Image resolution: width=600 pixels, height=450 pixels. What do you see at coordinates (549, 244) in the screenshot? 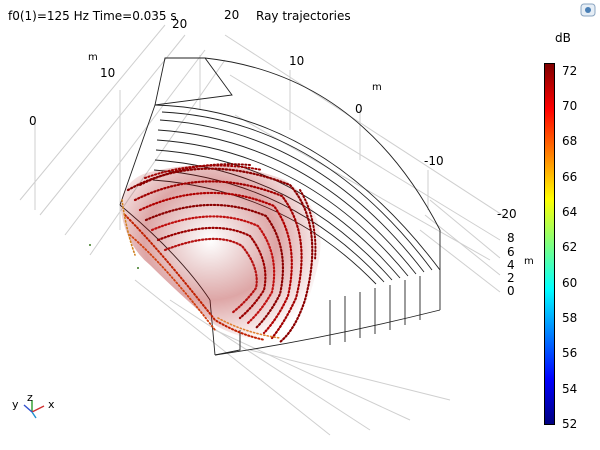
I see `colorbar-legend` at bounding box center [549, 244].